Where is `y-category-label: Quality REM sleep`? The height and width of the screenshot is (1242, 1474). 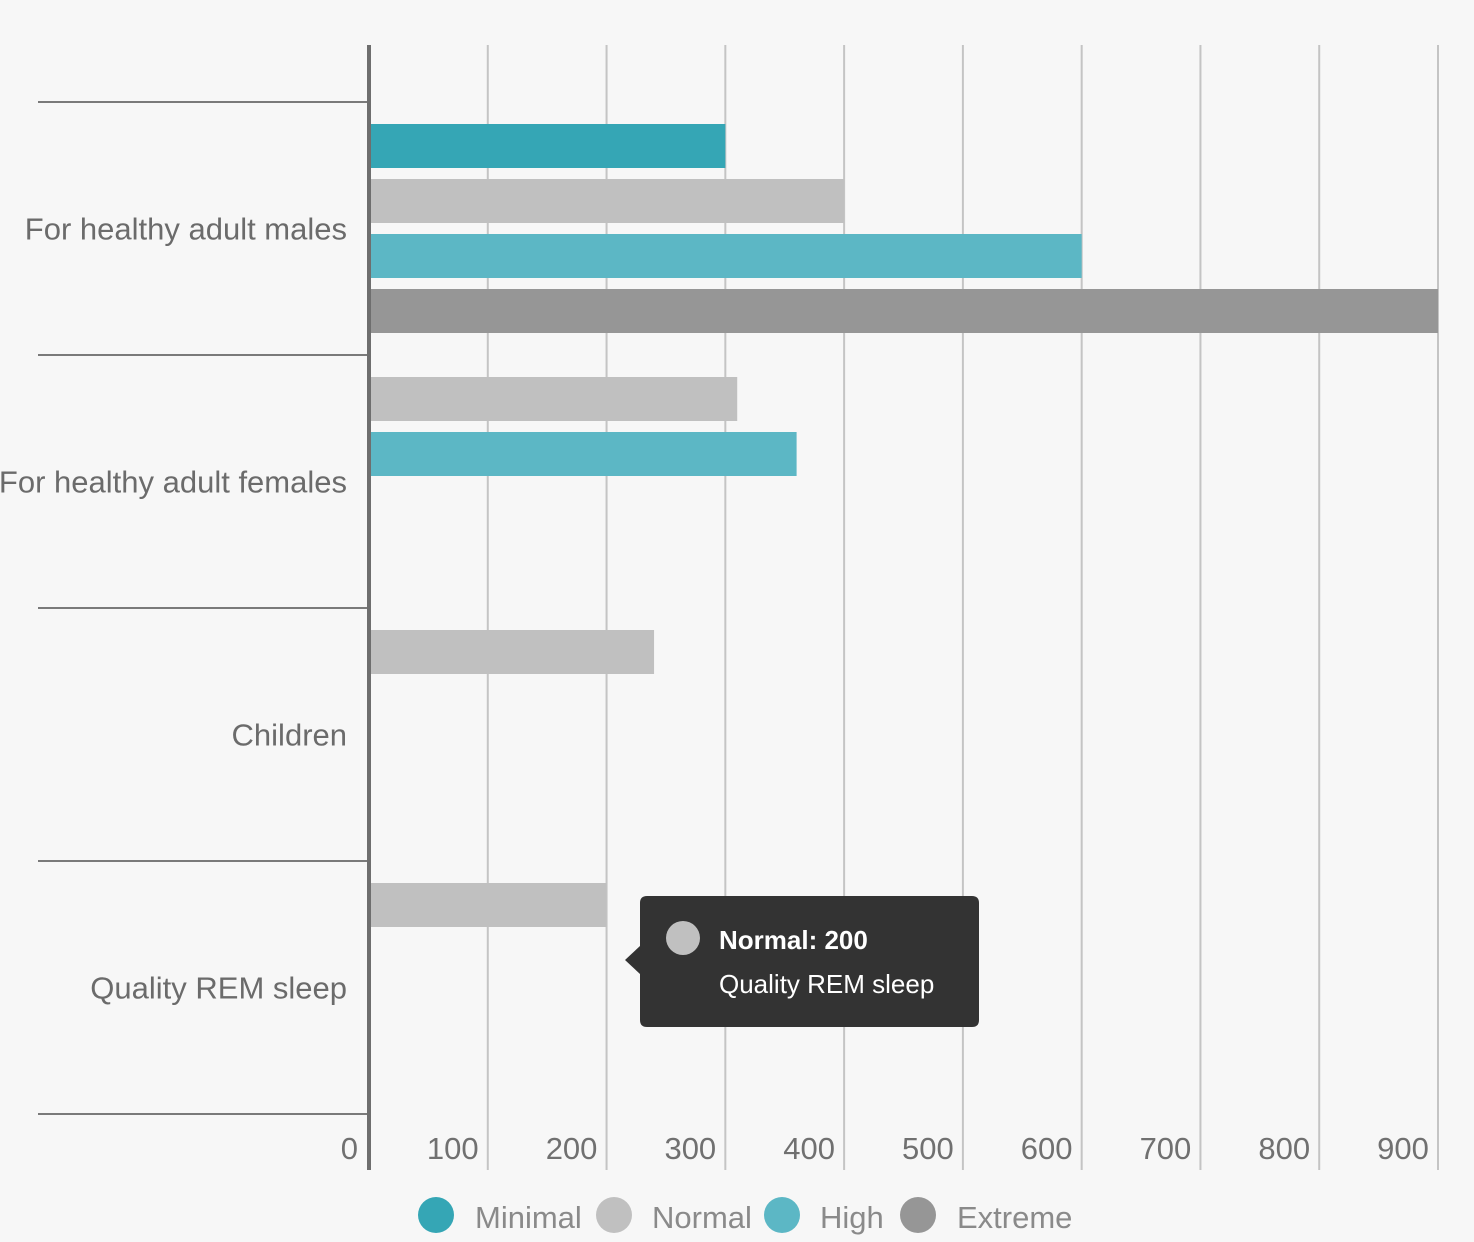
y-category-label: Quality REM sleep is located at coordinates (218, 988).